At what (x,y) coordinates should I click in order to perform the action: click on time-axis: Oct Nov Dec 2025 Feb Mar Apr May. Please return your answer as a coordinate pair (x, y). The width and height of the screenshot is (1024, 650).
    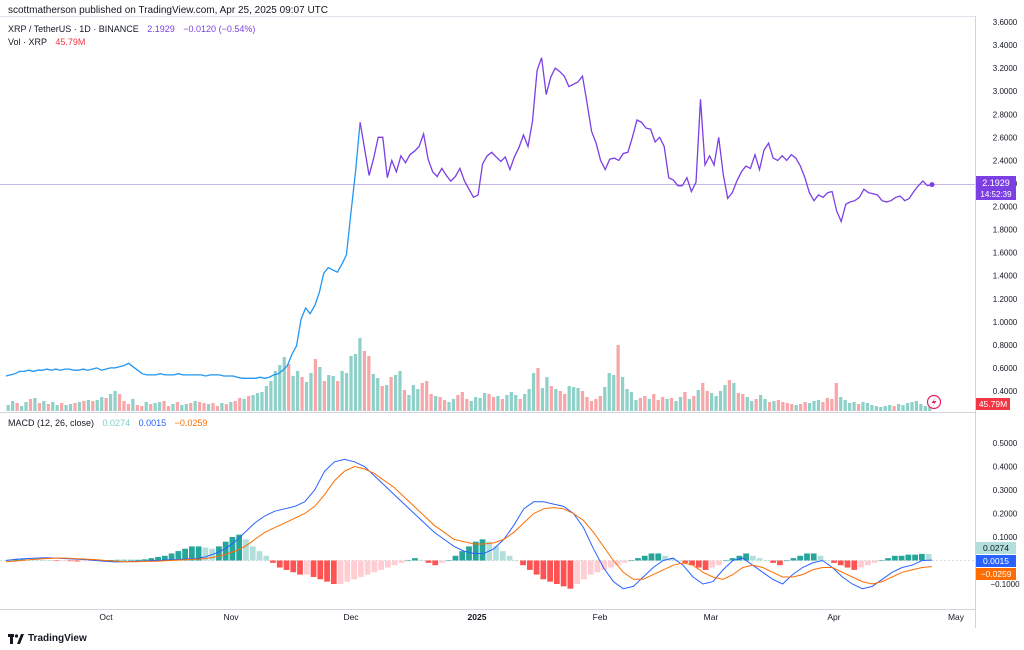
    Looking at the image, I should click on (531, 617).